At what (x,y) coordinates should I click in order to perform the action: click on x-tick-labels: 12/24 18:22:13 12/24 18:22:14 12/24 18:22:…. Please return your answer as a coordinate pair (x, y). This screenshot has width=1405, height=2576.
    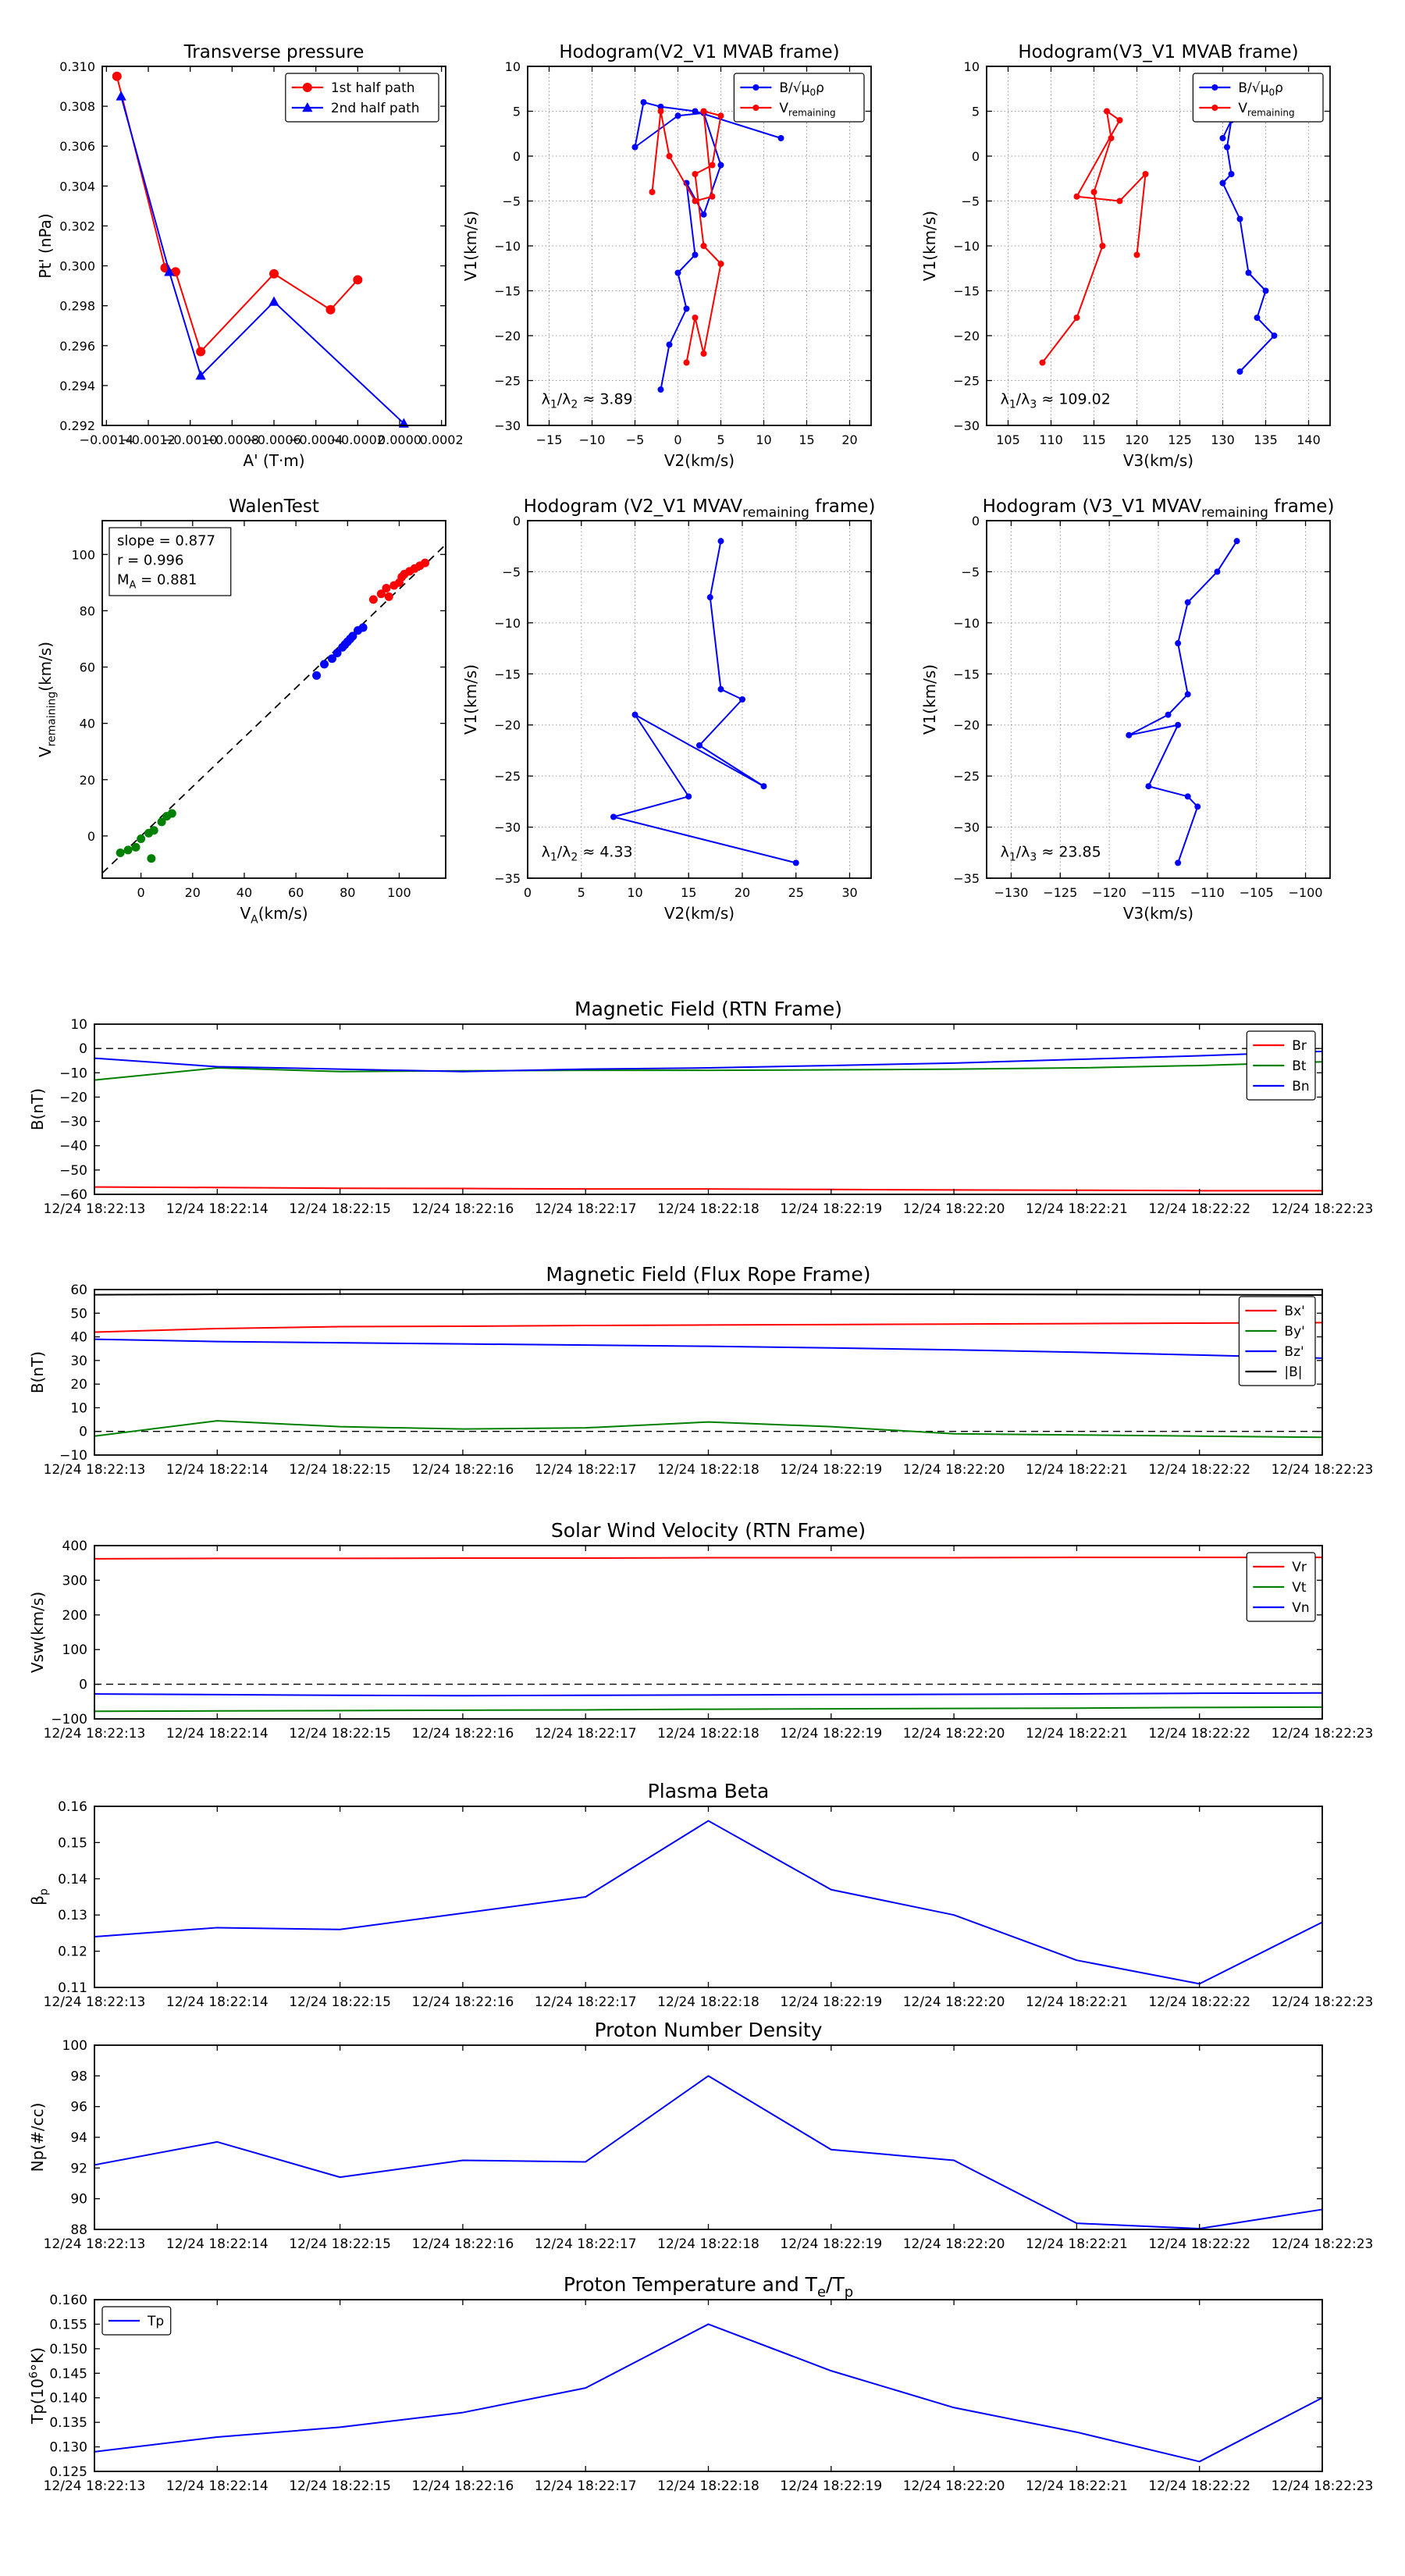
    Looking at the image, I should click on (709, 2002).